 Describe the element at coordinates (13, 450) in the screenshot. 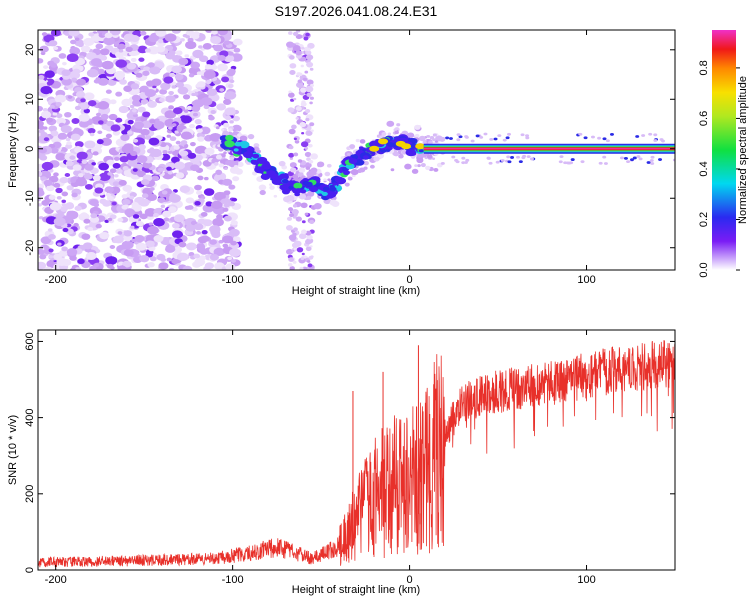

I see `snr-y-label: SNR (10 * v/v)` at that location.